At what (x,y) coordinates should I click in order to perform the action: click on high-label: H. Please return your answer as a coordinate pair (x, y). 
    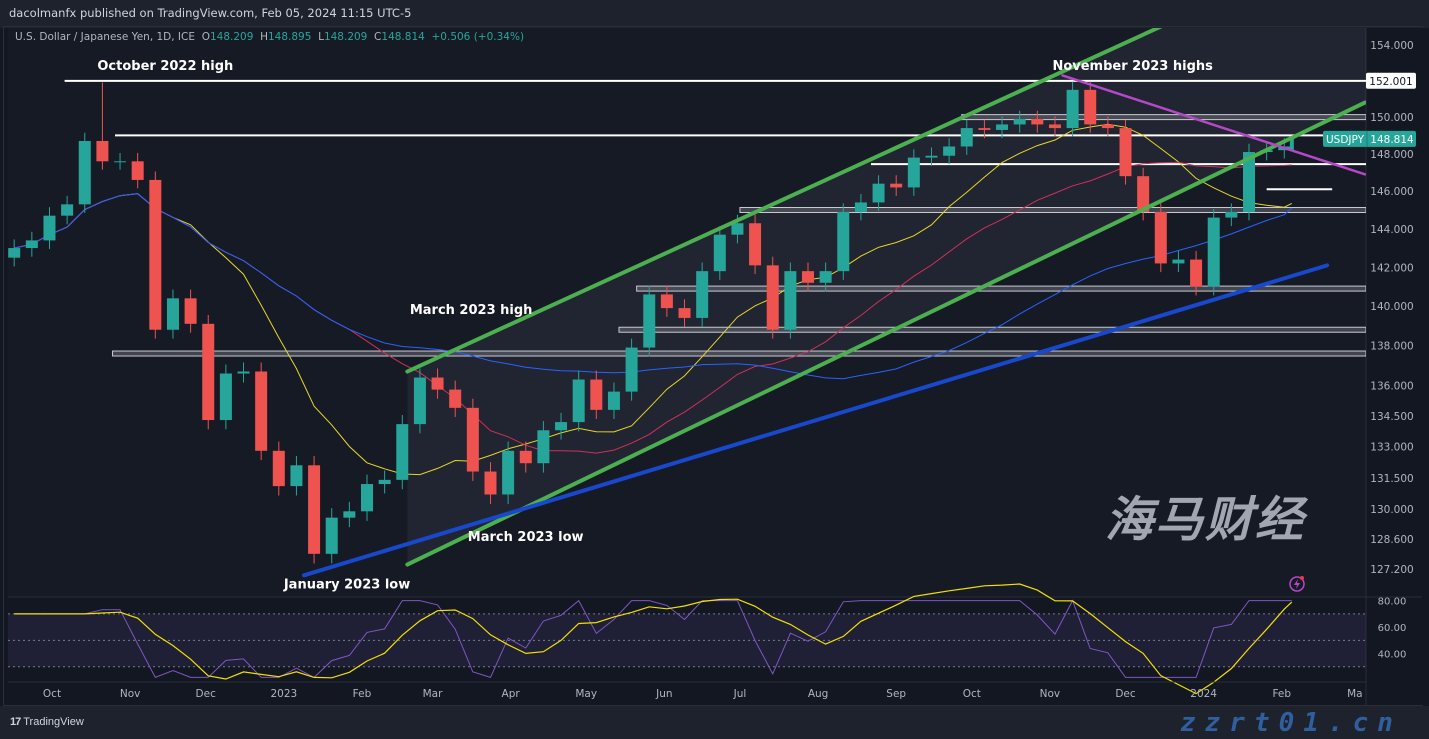
    Looking at the image, I should click on (264, 37).